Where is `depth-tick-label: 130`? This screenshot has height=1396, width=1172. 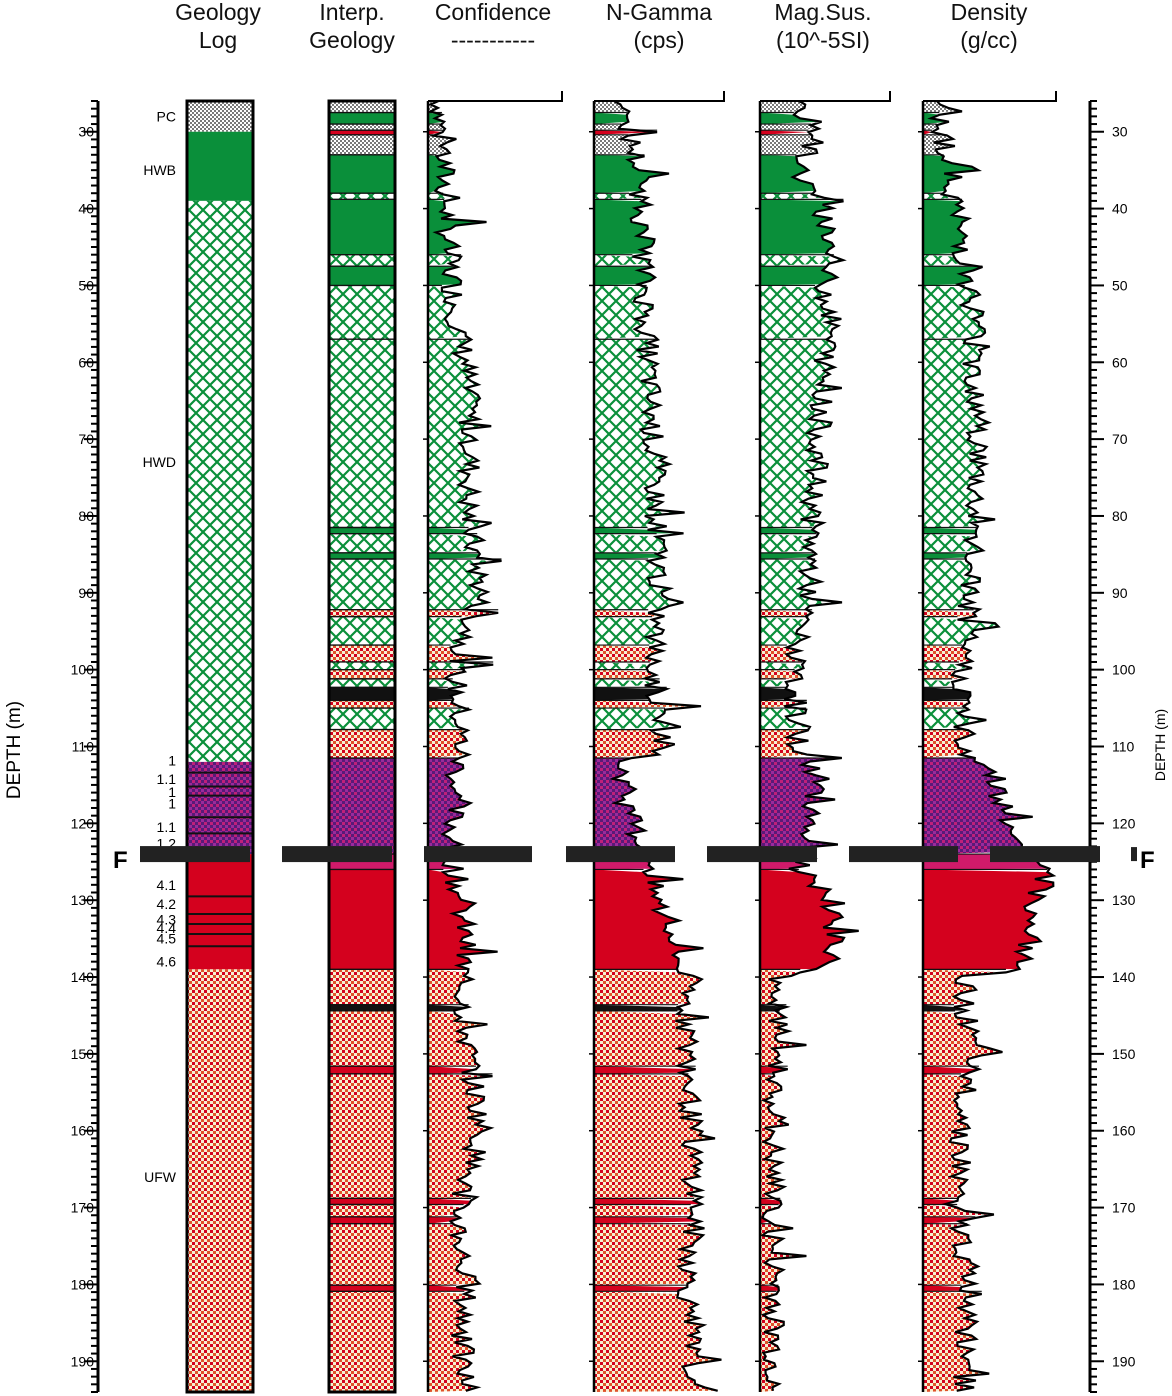 depth-tick-label: 130 is located at coordinates (1124, 900).